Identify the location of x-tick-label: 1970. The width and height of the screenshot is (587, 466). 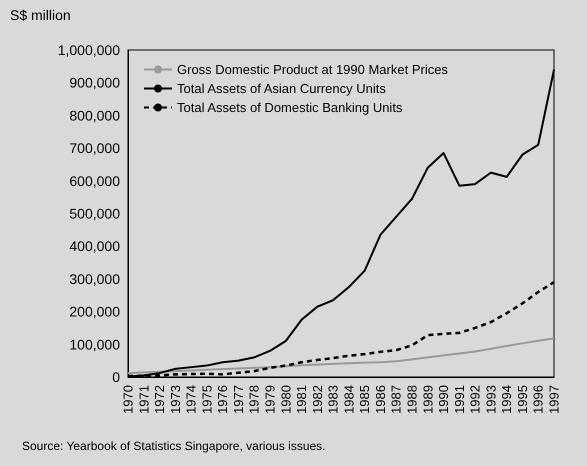
(128, 399).